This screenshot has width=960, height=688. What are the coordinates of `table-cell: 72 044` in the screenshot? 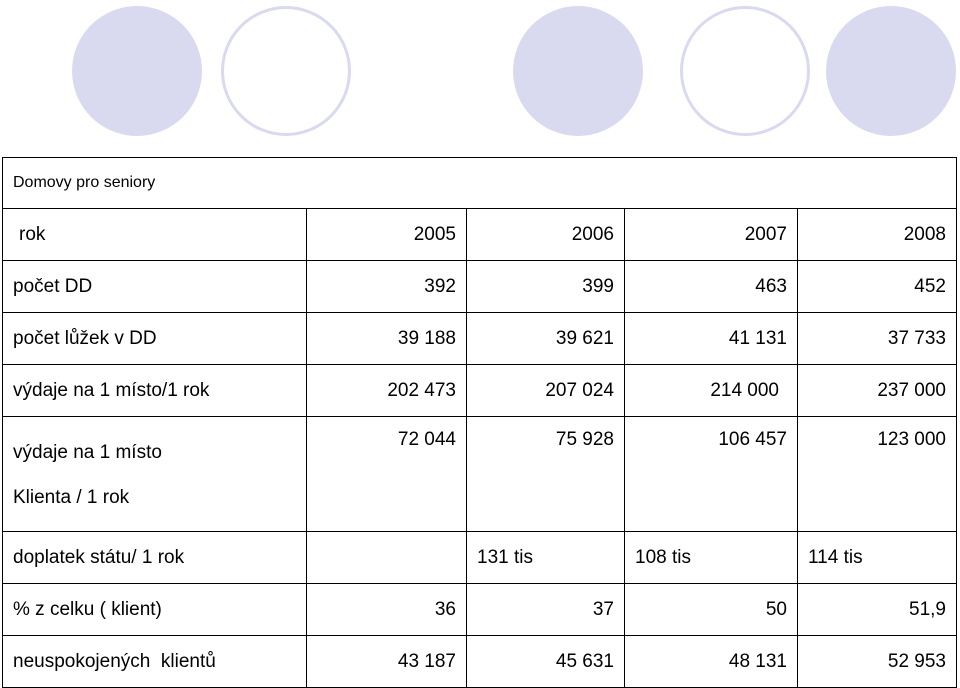 It's located at (386, 474).